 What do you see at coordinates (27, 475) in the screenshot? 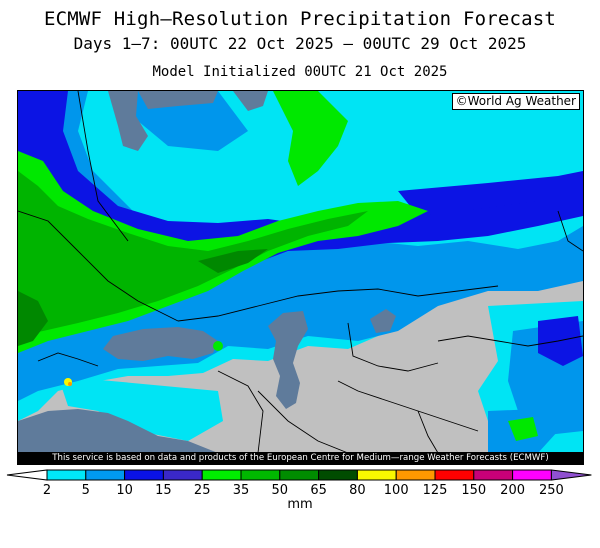
I see `legend-arrow-low` at bounding box center [27, 475].